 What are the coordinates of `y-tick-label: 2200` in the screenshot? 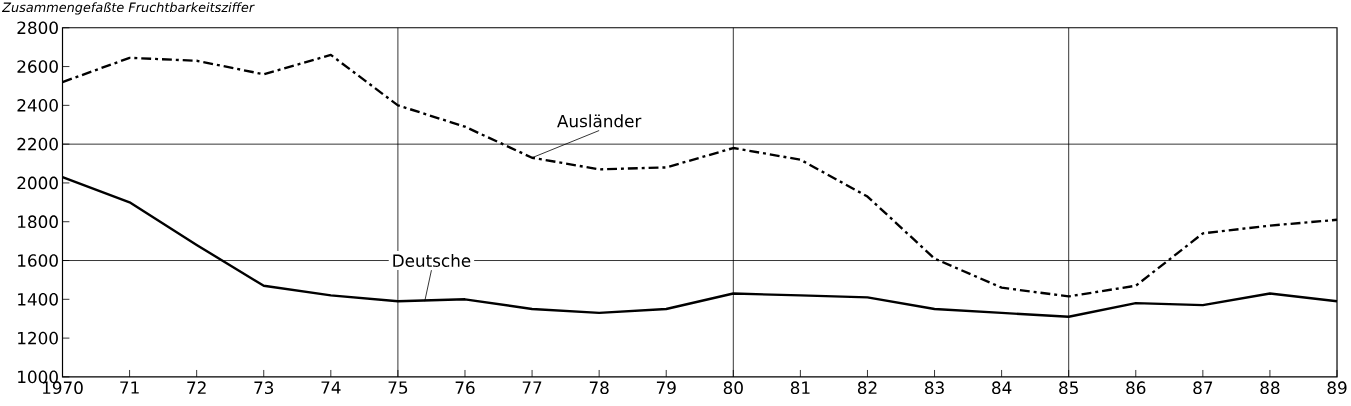 It's located at (37, 144).